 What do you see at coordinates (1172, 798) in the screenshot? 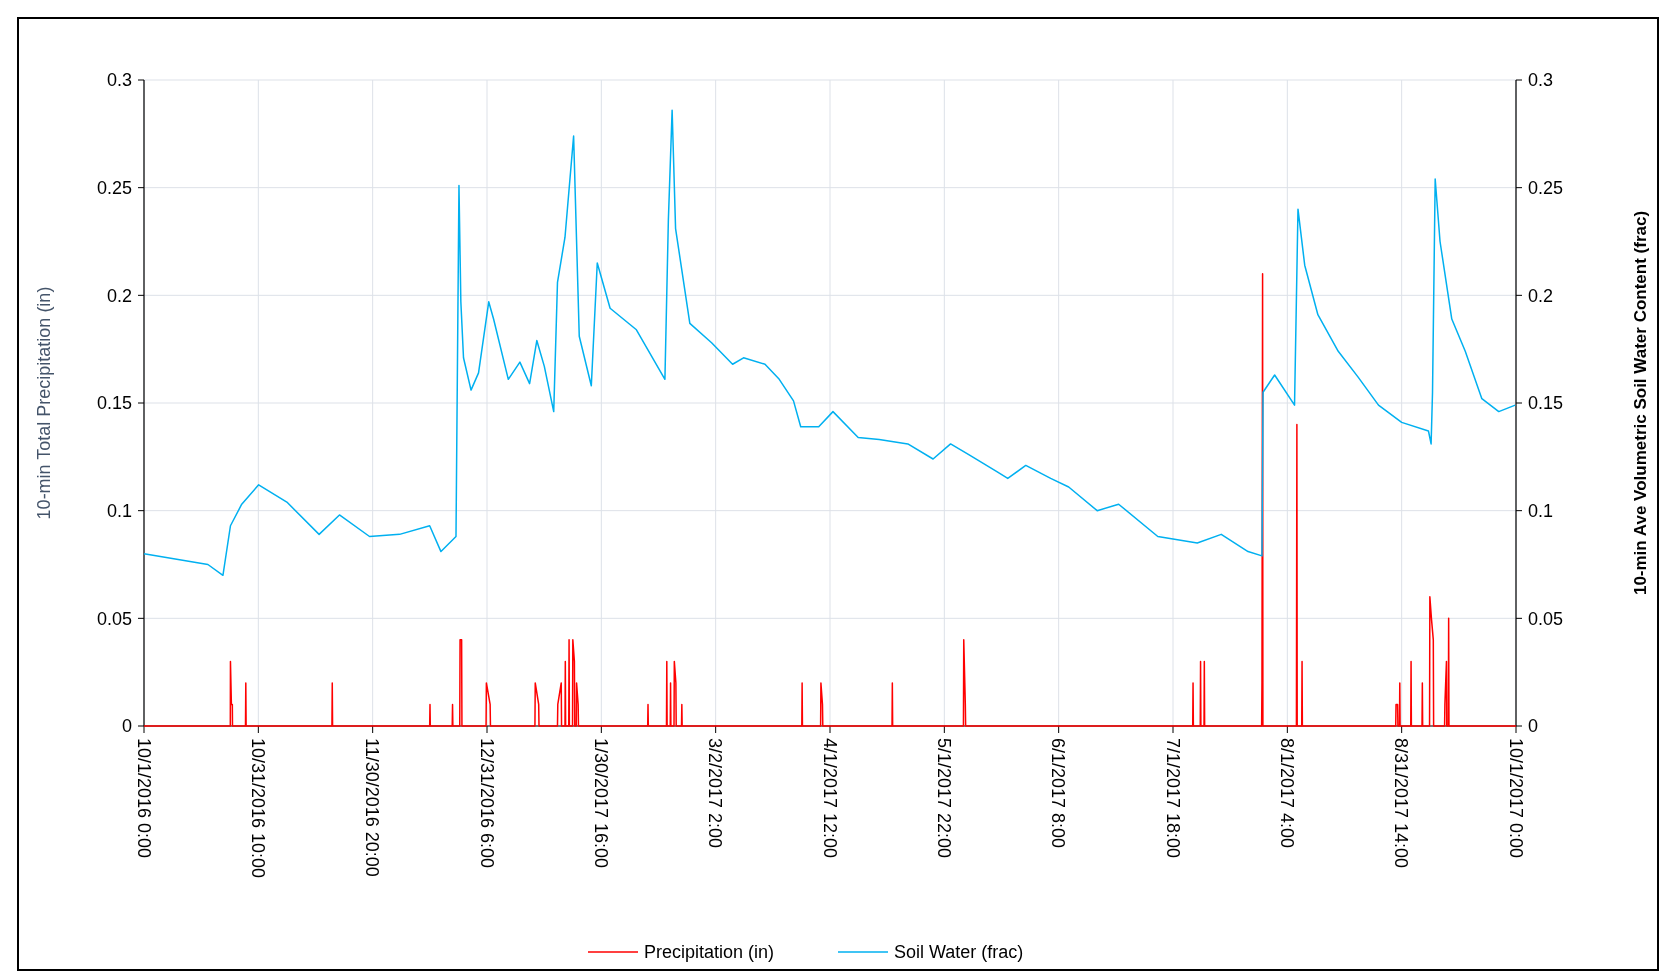
I see `x-tick-label: 7/1/2017 18:00` at bounding box center [1172, 798].